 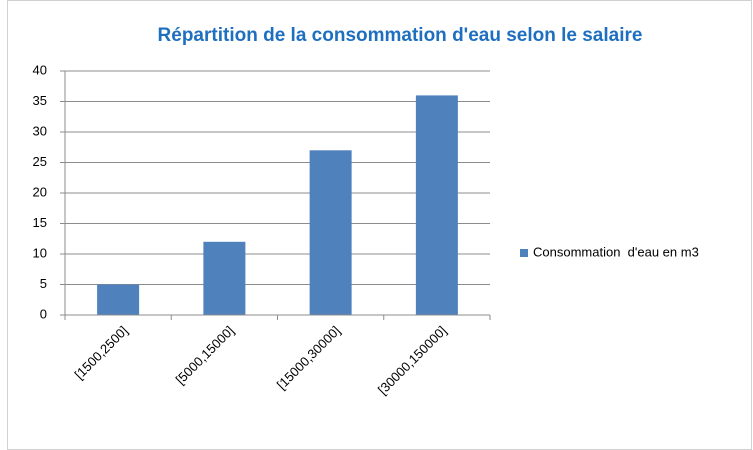 I want to click on y-tick-label: 25, so click(x=40, y=161).